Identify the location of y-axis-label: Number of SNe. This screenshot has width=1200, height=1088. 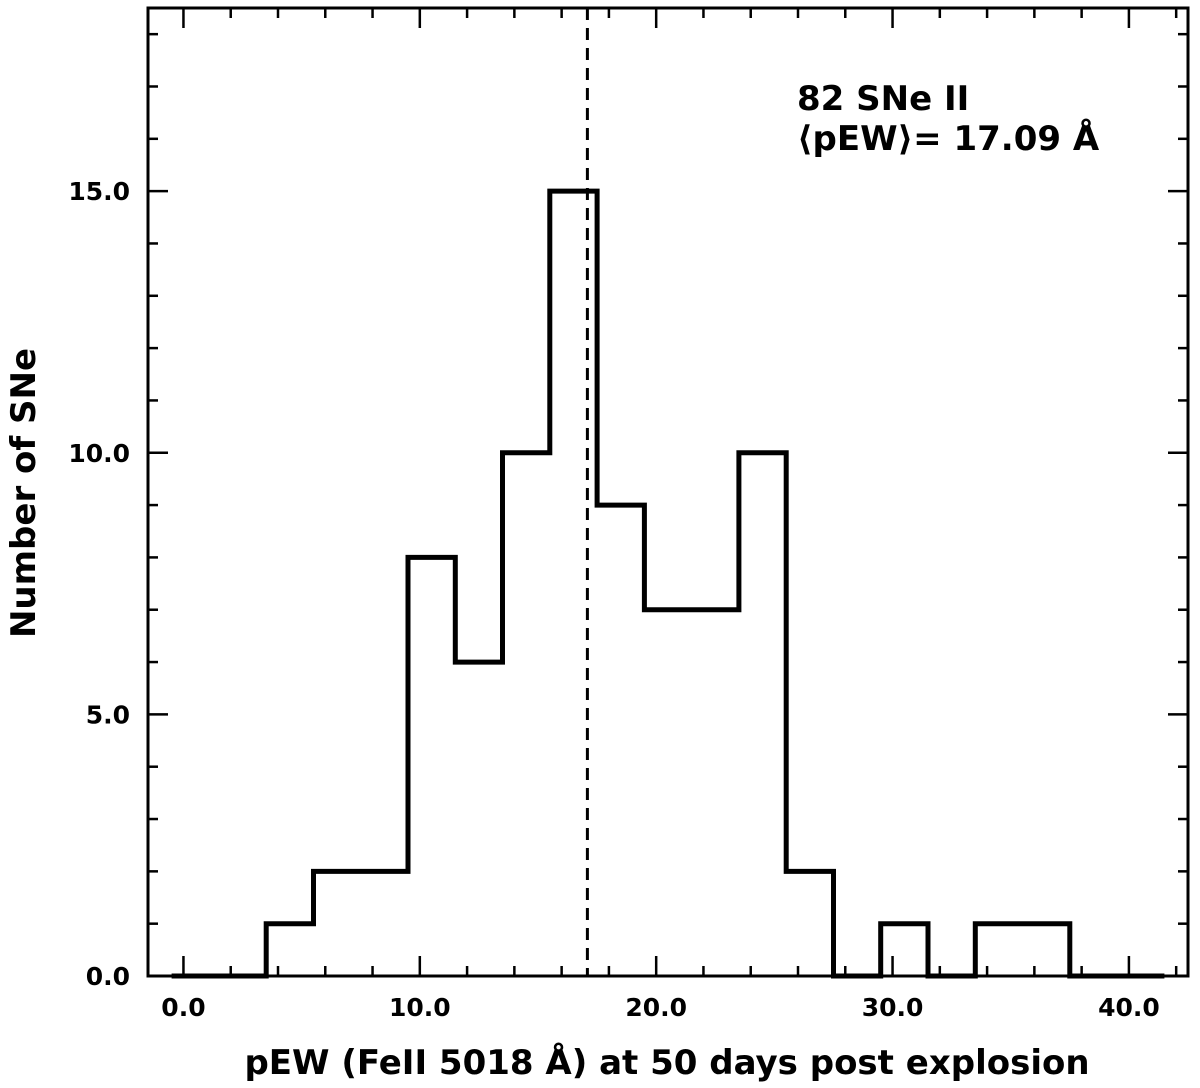
(24, 493).